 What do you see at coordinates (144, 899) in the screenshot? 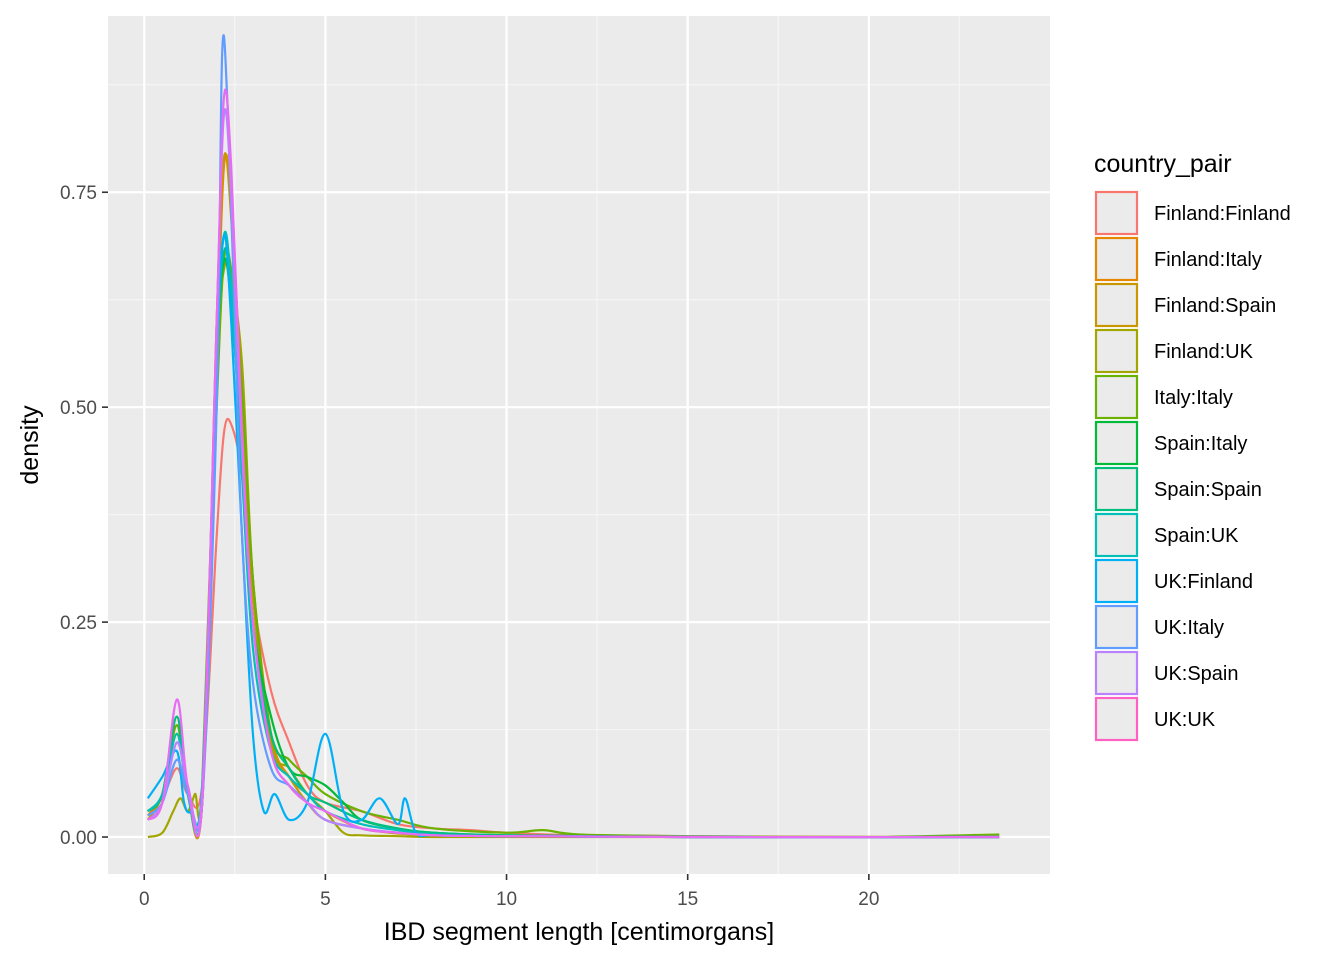
I see `x-tick-label: 0` at bounding box center [144, 899].